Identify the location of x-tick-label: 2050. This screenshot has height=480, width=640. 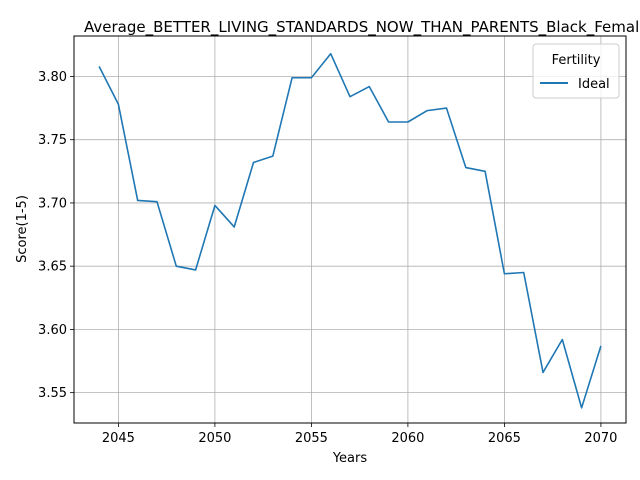
(214, 438).